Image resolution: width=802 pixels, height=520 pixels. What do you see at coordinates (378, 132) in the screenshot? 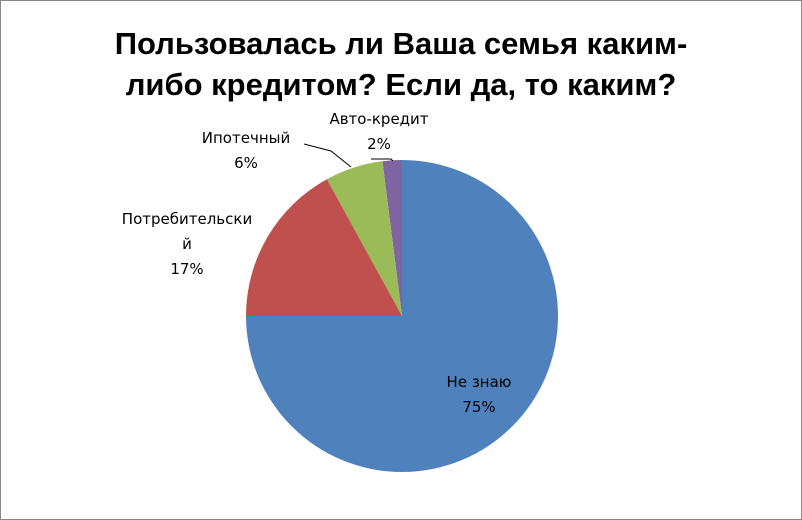
I see `slice-label: Авто-кредит 2%` at bounding box center [378, 132].